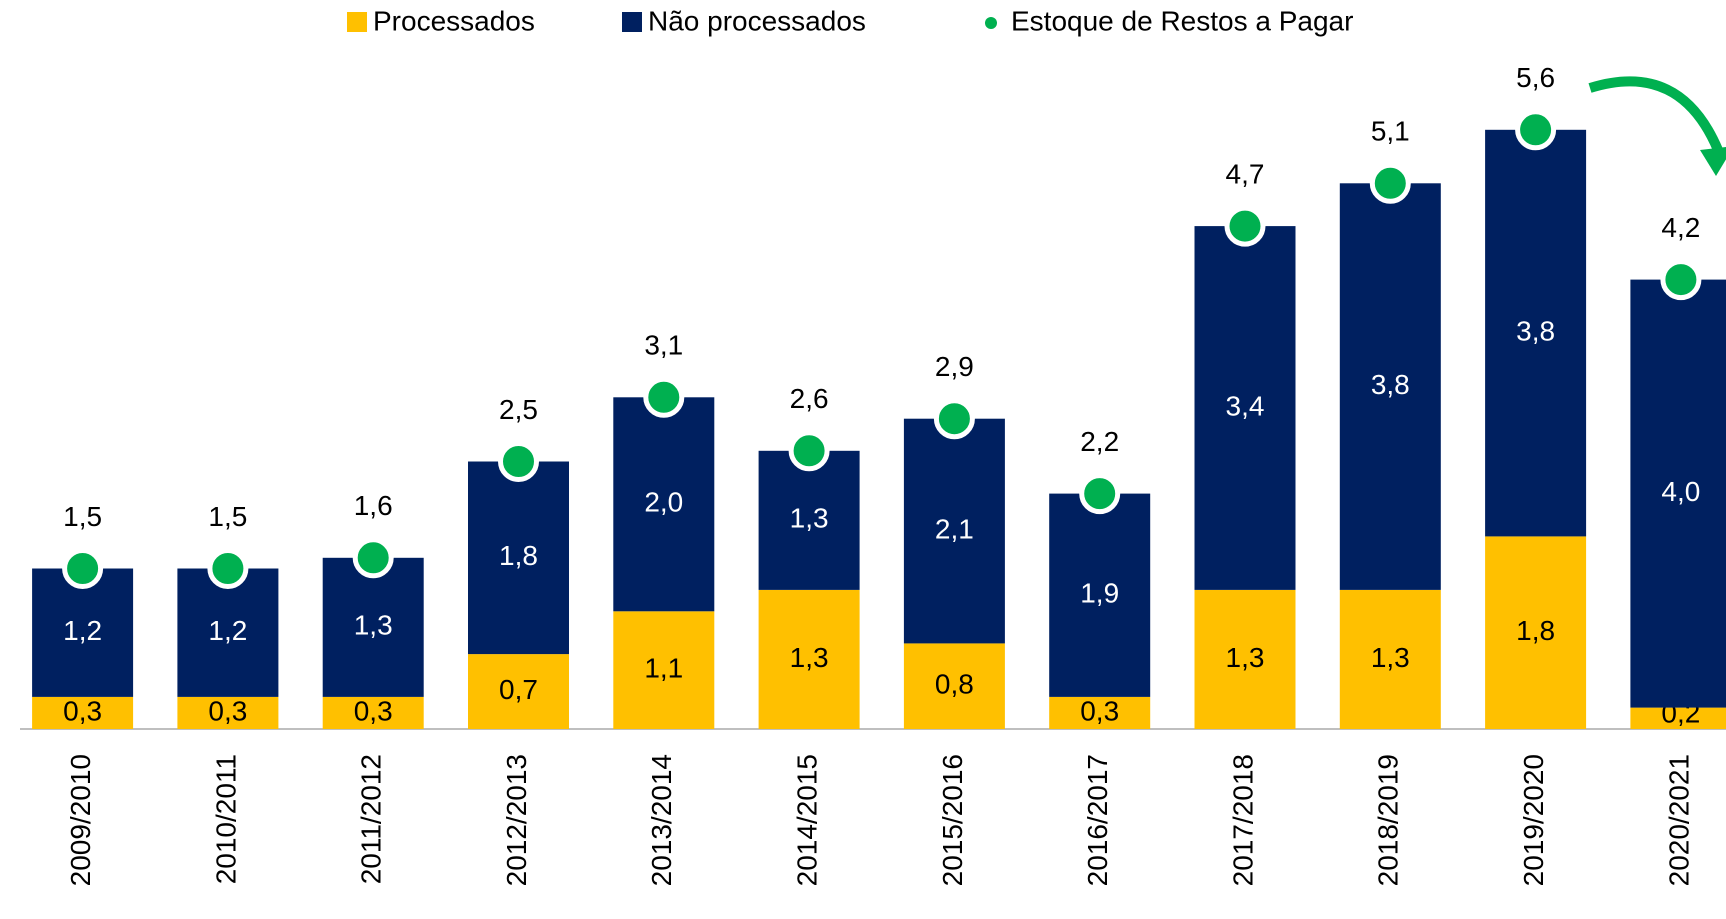  What do you see at coordinates (518, 409) in the screenshot?
I see `total-label: 2,5` at bounding box center [518, 409].